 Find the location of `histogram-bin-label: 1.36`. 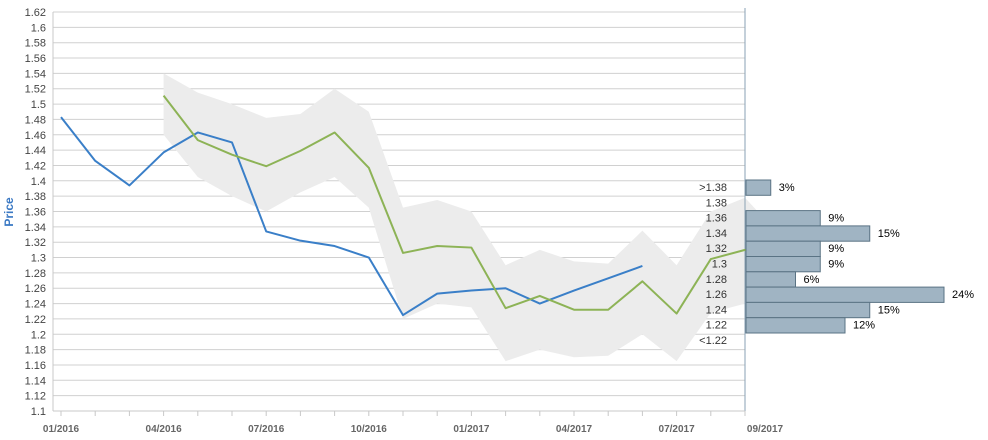

histogram-bin-label: 1.36 is located at coordinates (716, 219).